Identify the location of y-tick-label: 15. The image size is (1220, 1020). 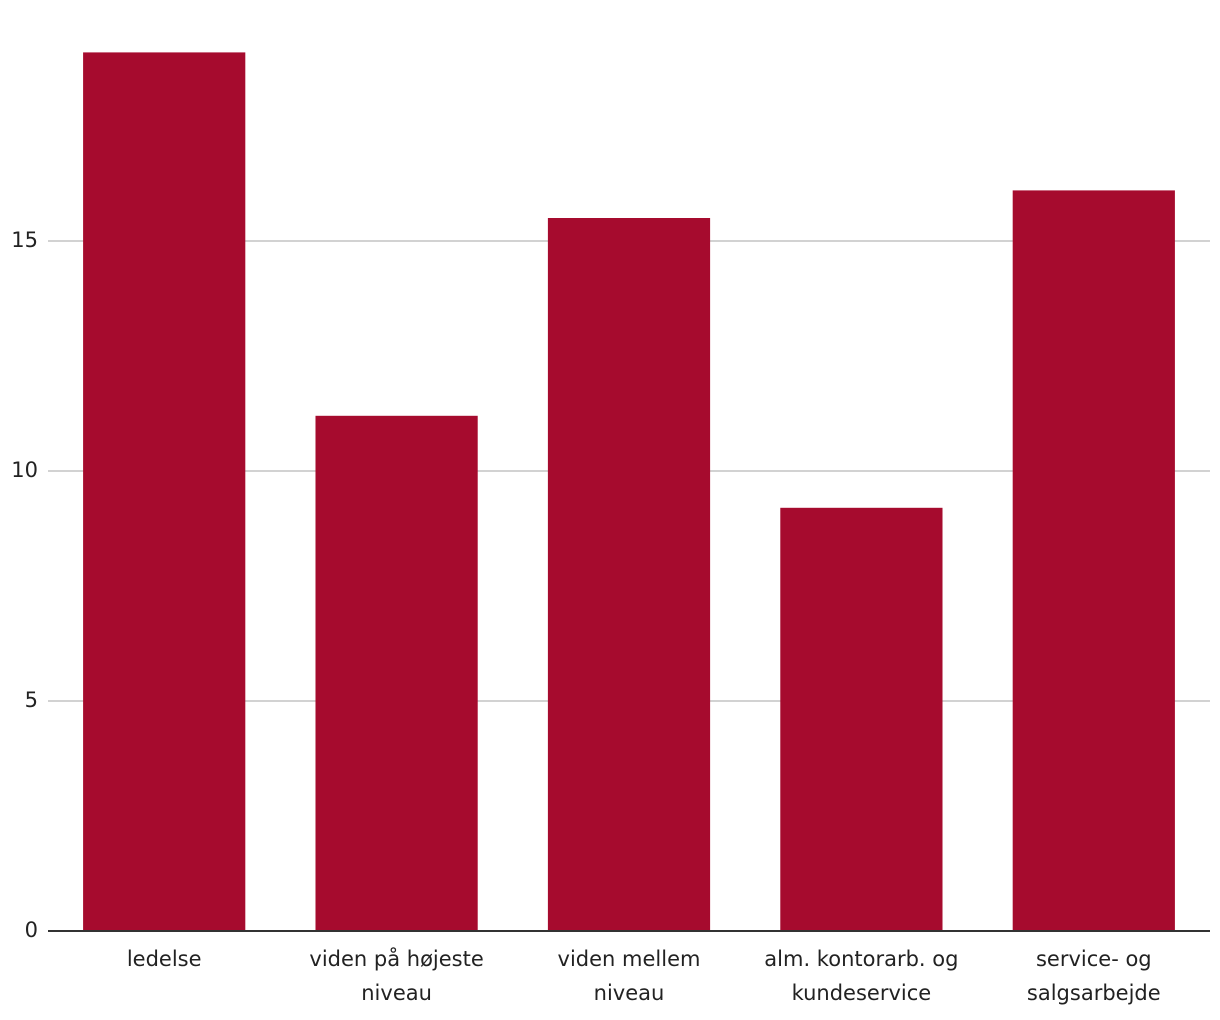
(24, 240).